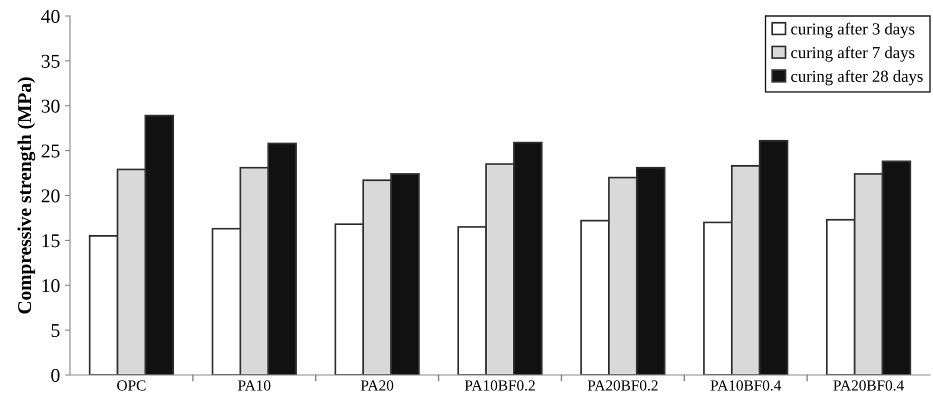  I want to click on legend-label: curing after 3 days, so click(852, 30).